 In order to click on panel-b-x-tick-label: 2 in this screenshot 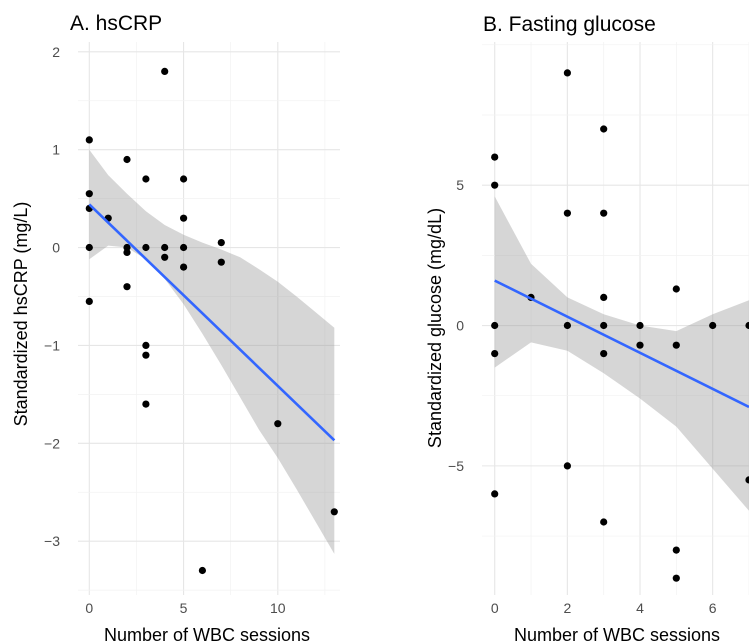, I will do `click(567, 608)`.